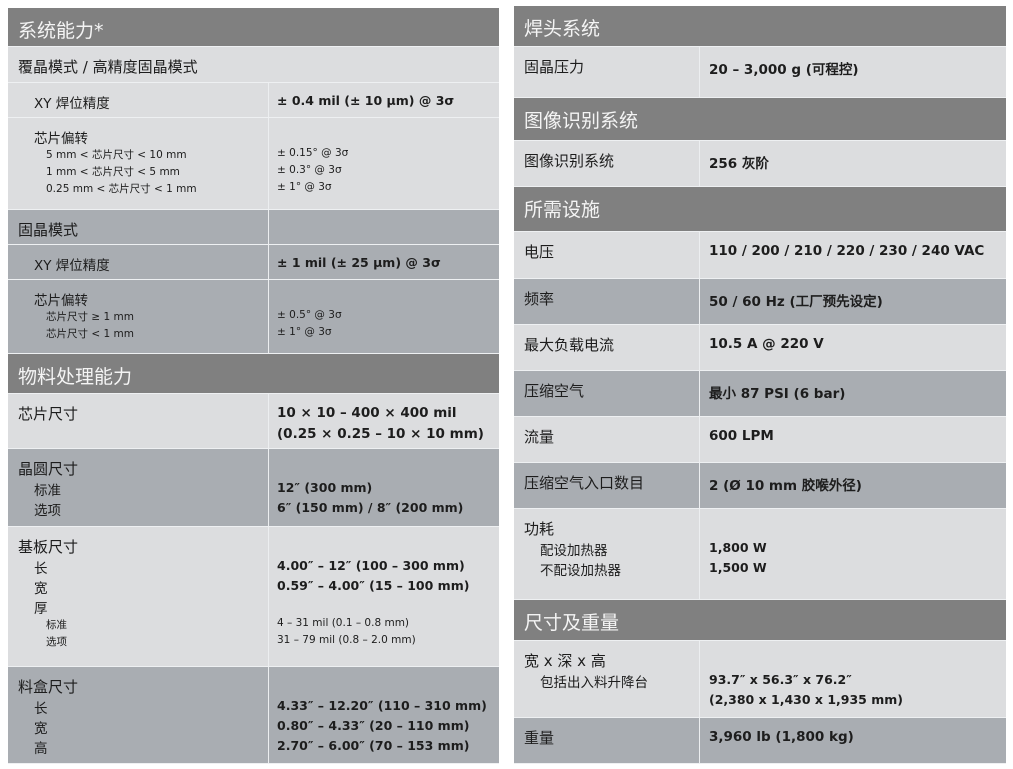 The image size is (1013, 769). Describe the element at coordinates (253, 155) in the screenshot. I see `spec-line: 5 mm < 芯片尺寸 < 10 mm ± 0.15° @ 3σ` at that location.